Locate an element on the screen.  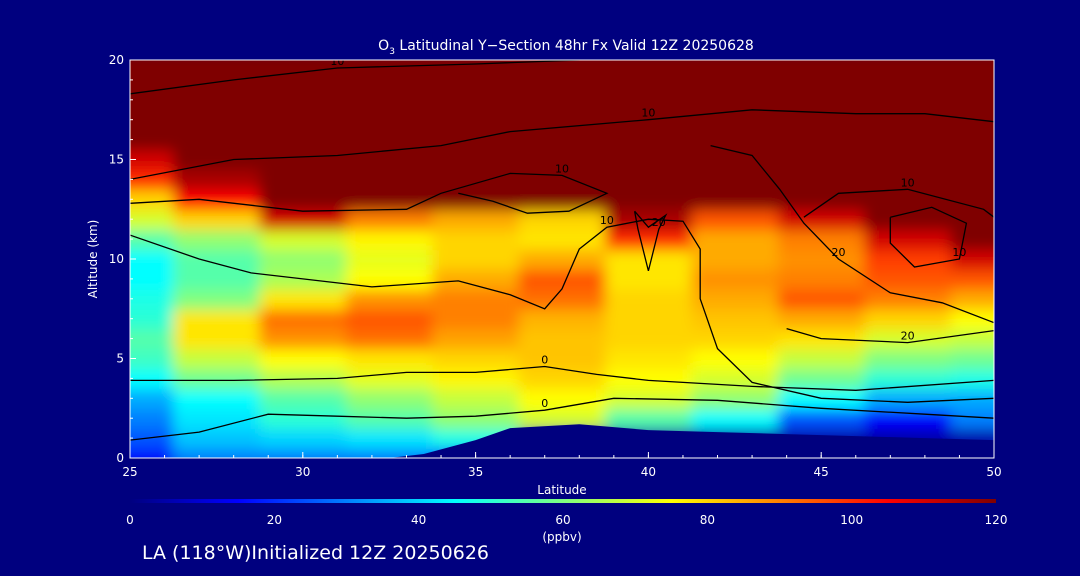
initialization-caption: LA (118°W)Initialized 12Z 20250626 is located at coordinates (315, 553).